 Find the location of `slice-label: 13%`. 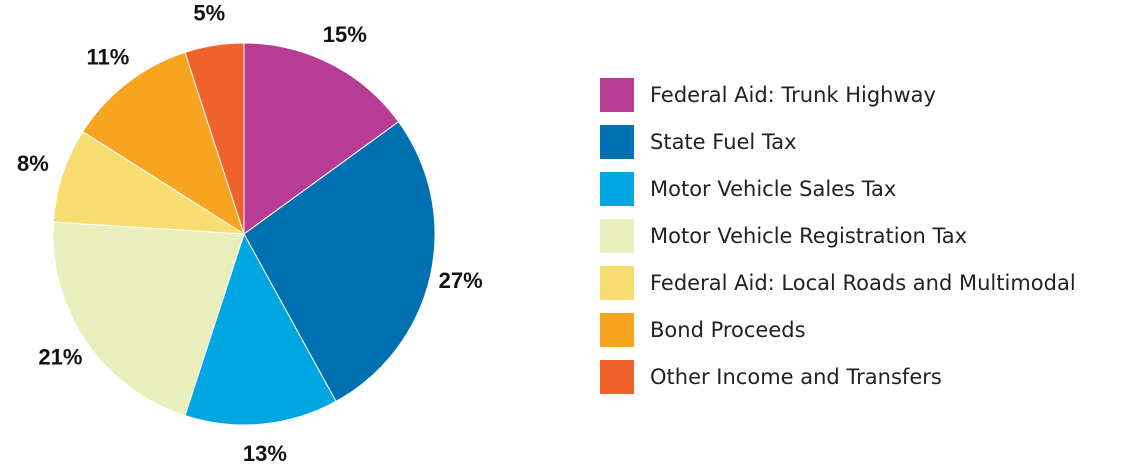

slice-label: 13% is located at coordinates (265, 452).